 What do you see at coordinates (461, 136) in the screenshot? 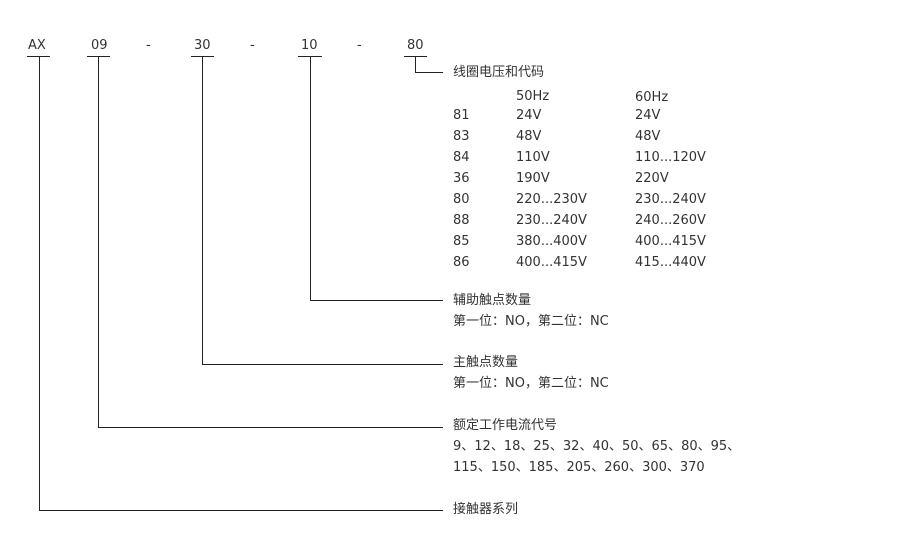
I see `coil-code: 83` at bounding box center [461, 136].